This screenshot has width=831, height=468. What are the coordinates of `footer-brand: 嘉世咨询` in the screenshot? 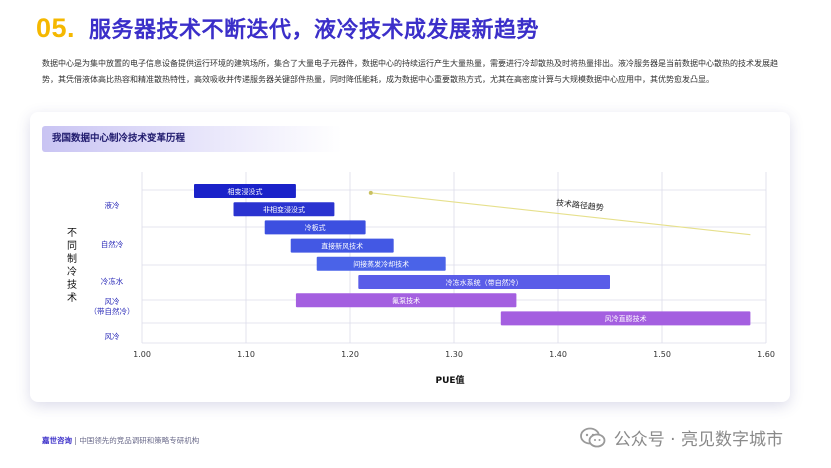 It's located at (57, 440).